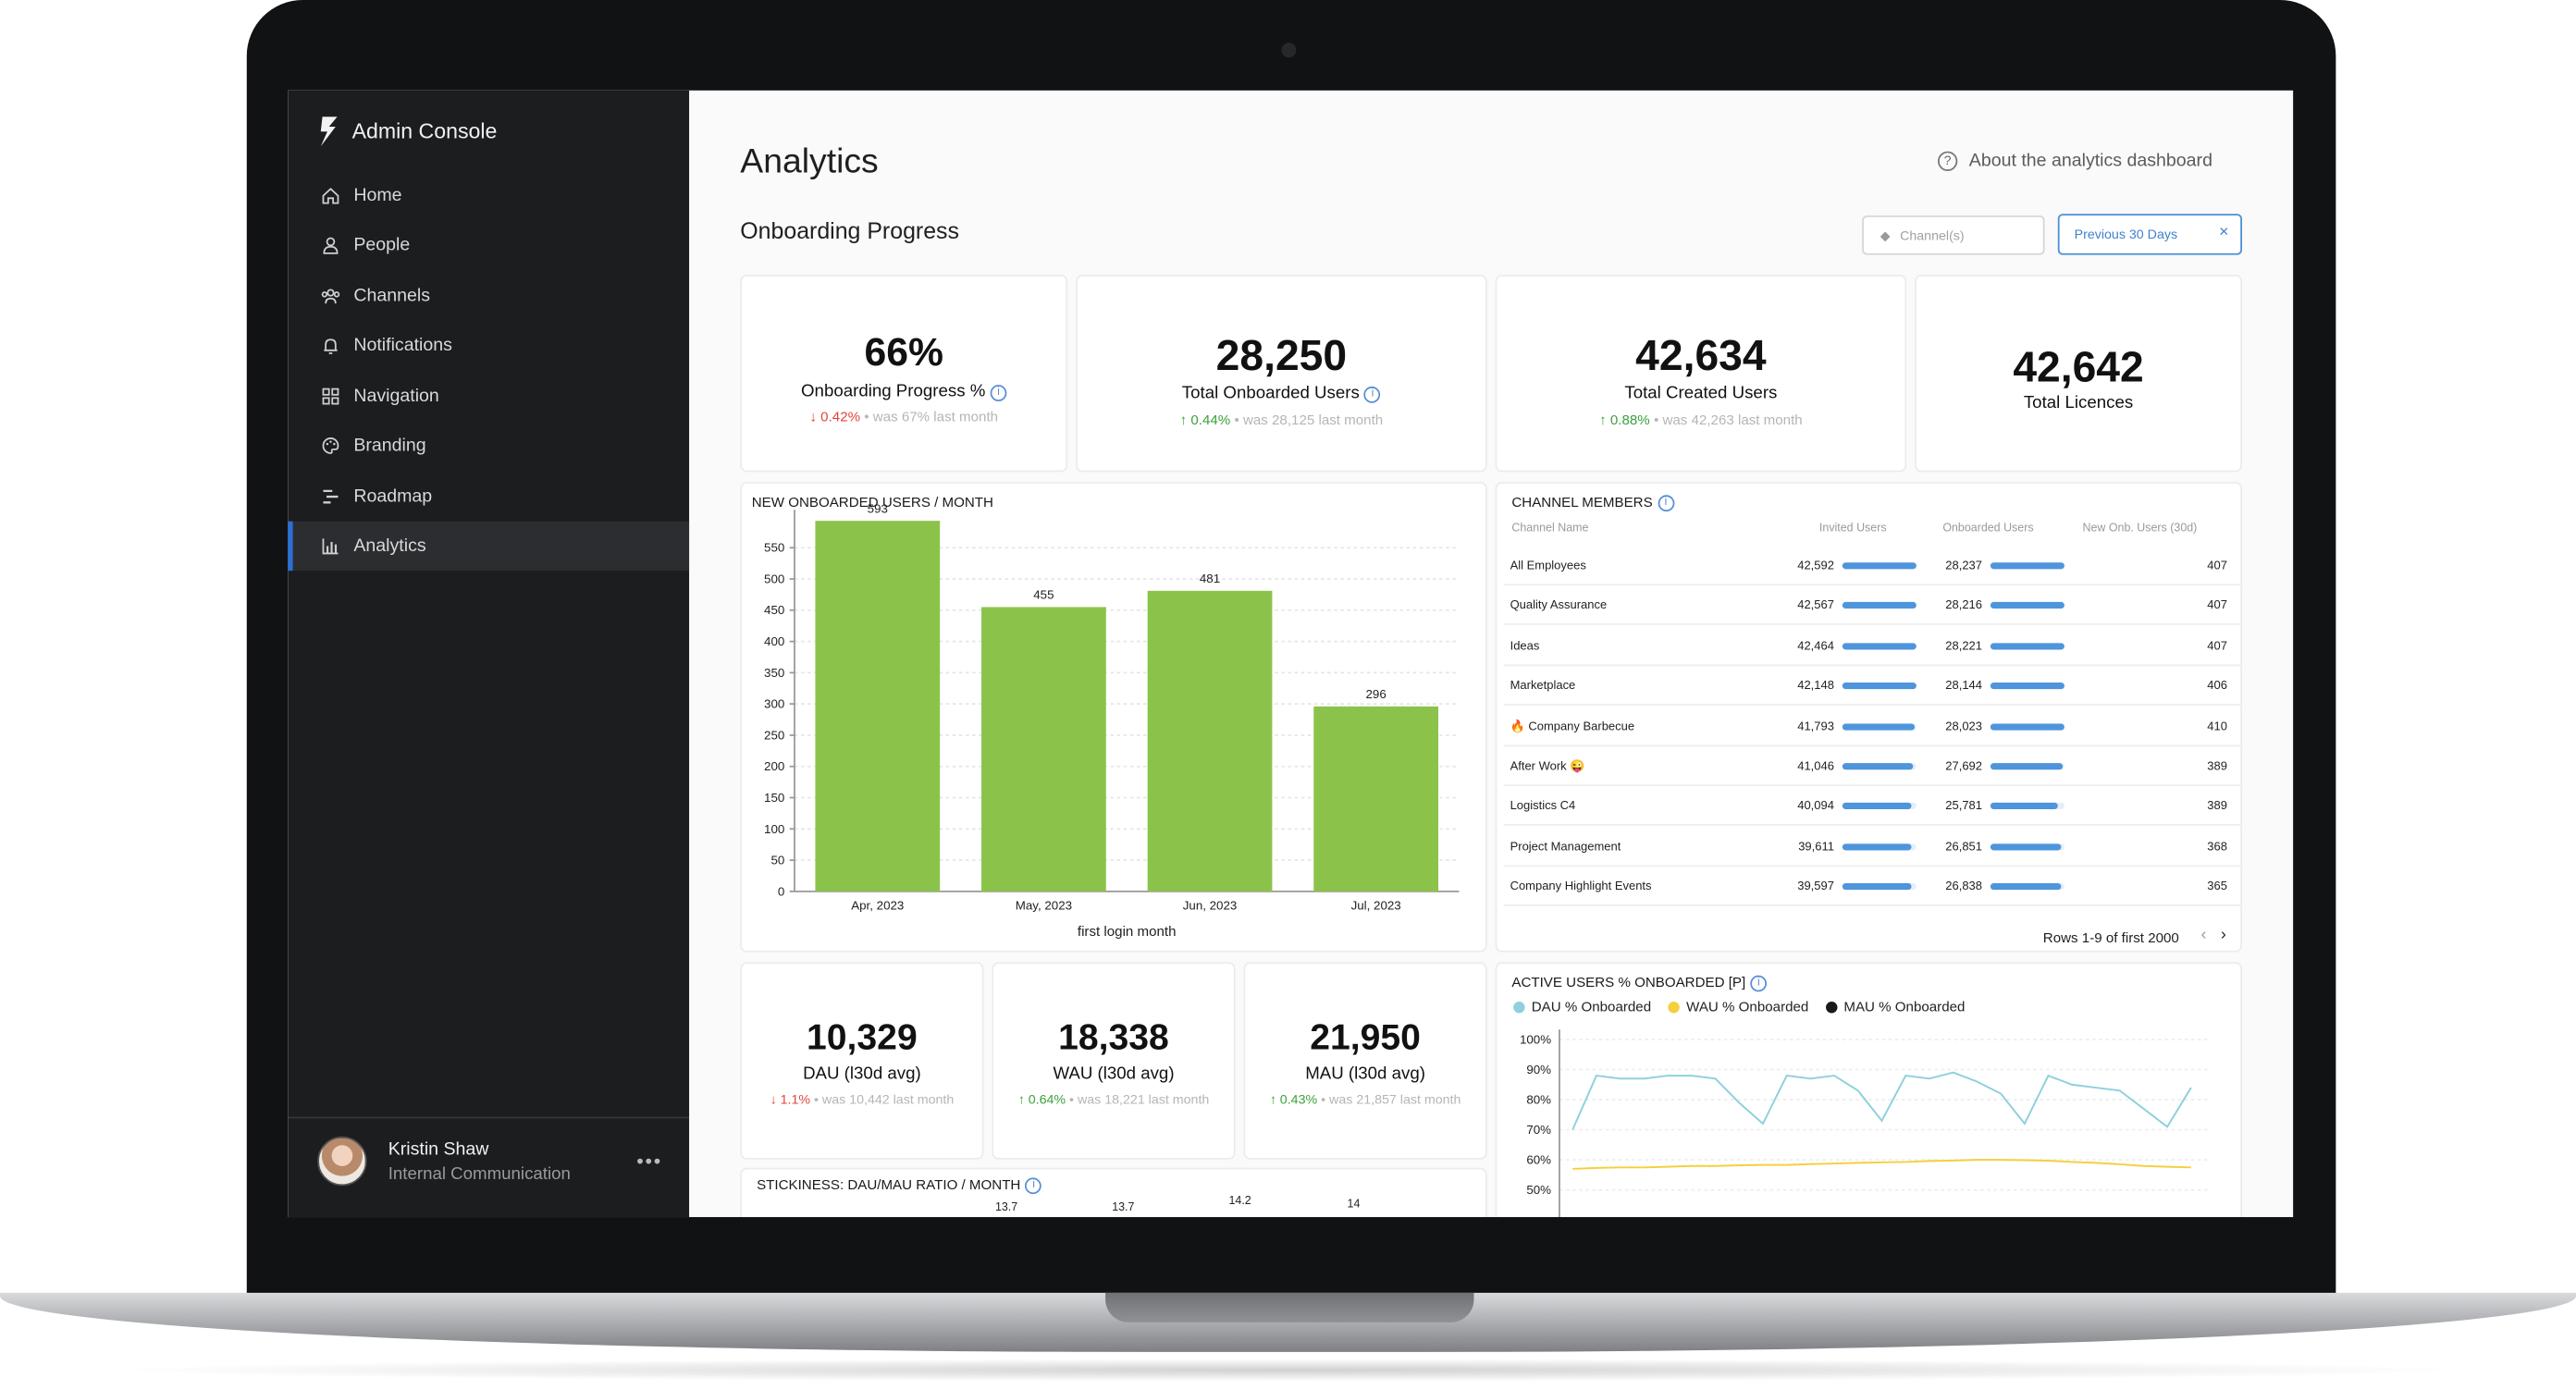 The image size is (2576, 1390). I want to click on column-header: Invited Users, so click(1852, 529).